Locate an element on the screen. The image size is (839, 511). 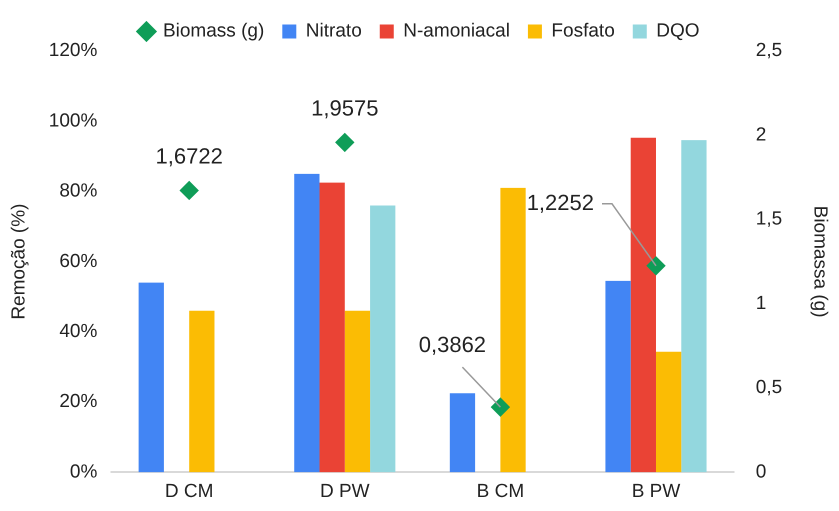
x-tick-label: D CM is located at coordinates (189, 491).